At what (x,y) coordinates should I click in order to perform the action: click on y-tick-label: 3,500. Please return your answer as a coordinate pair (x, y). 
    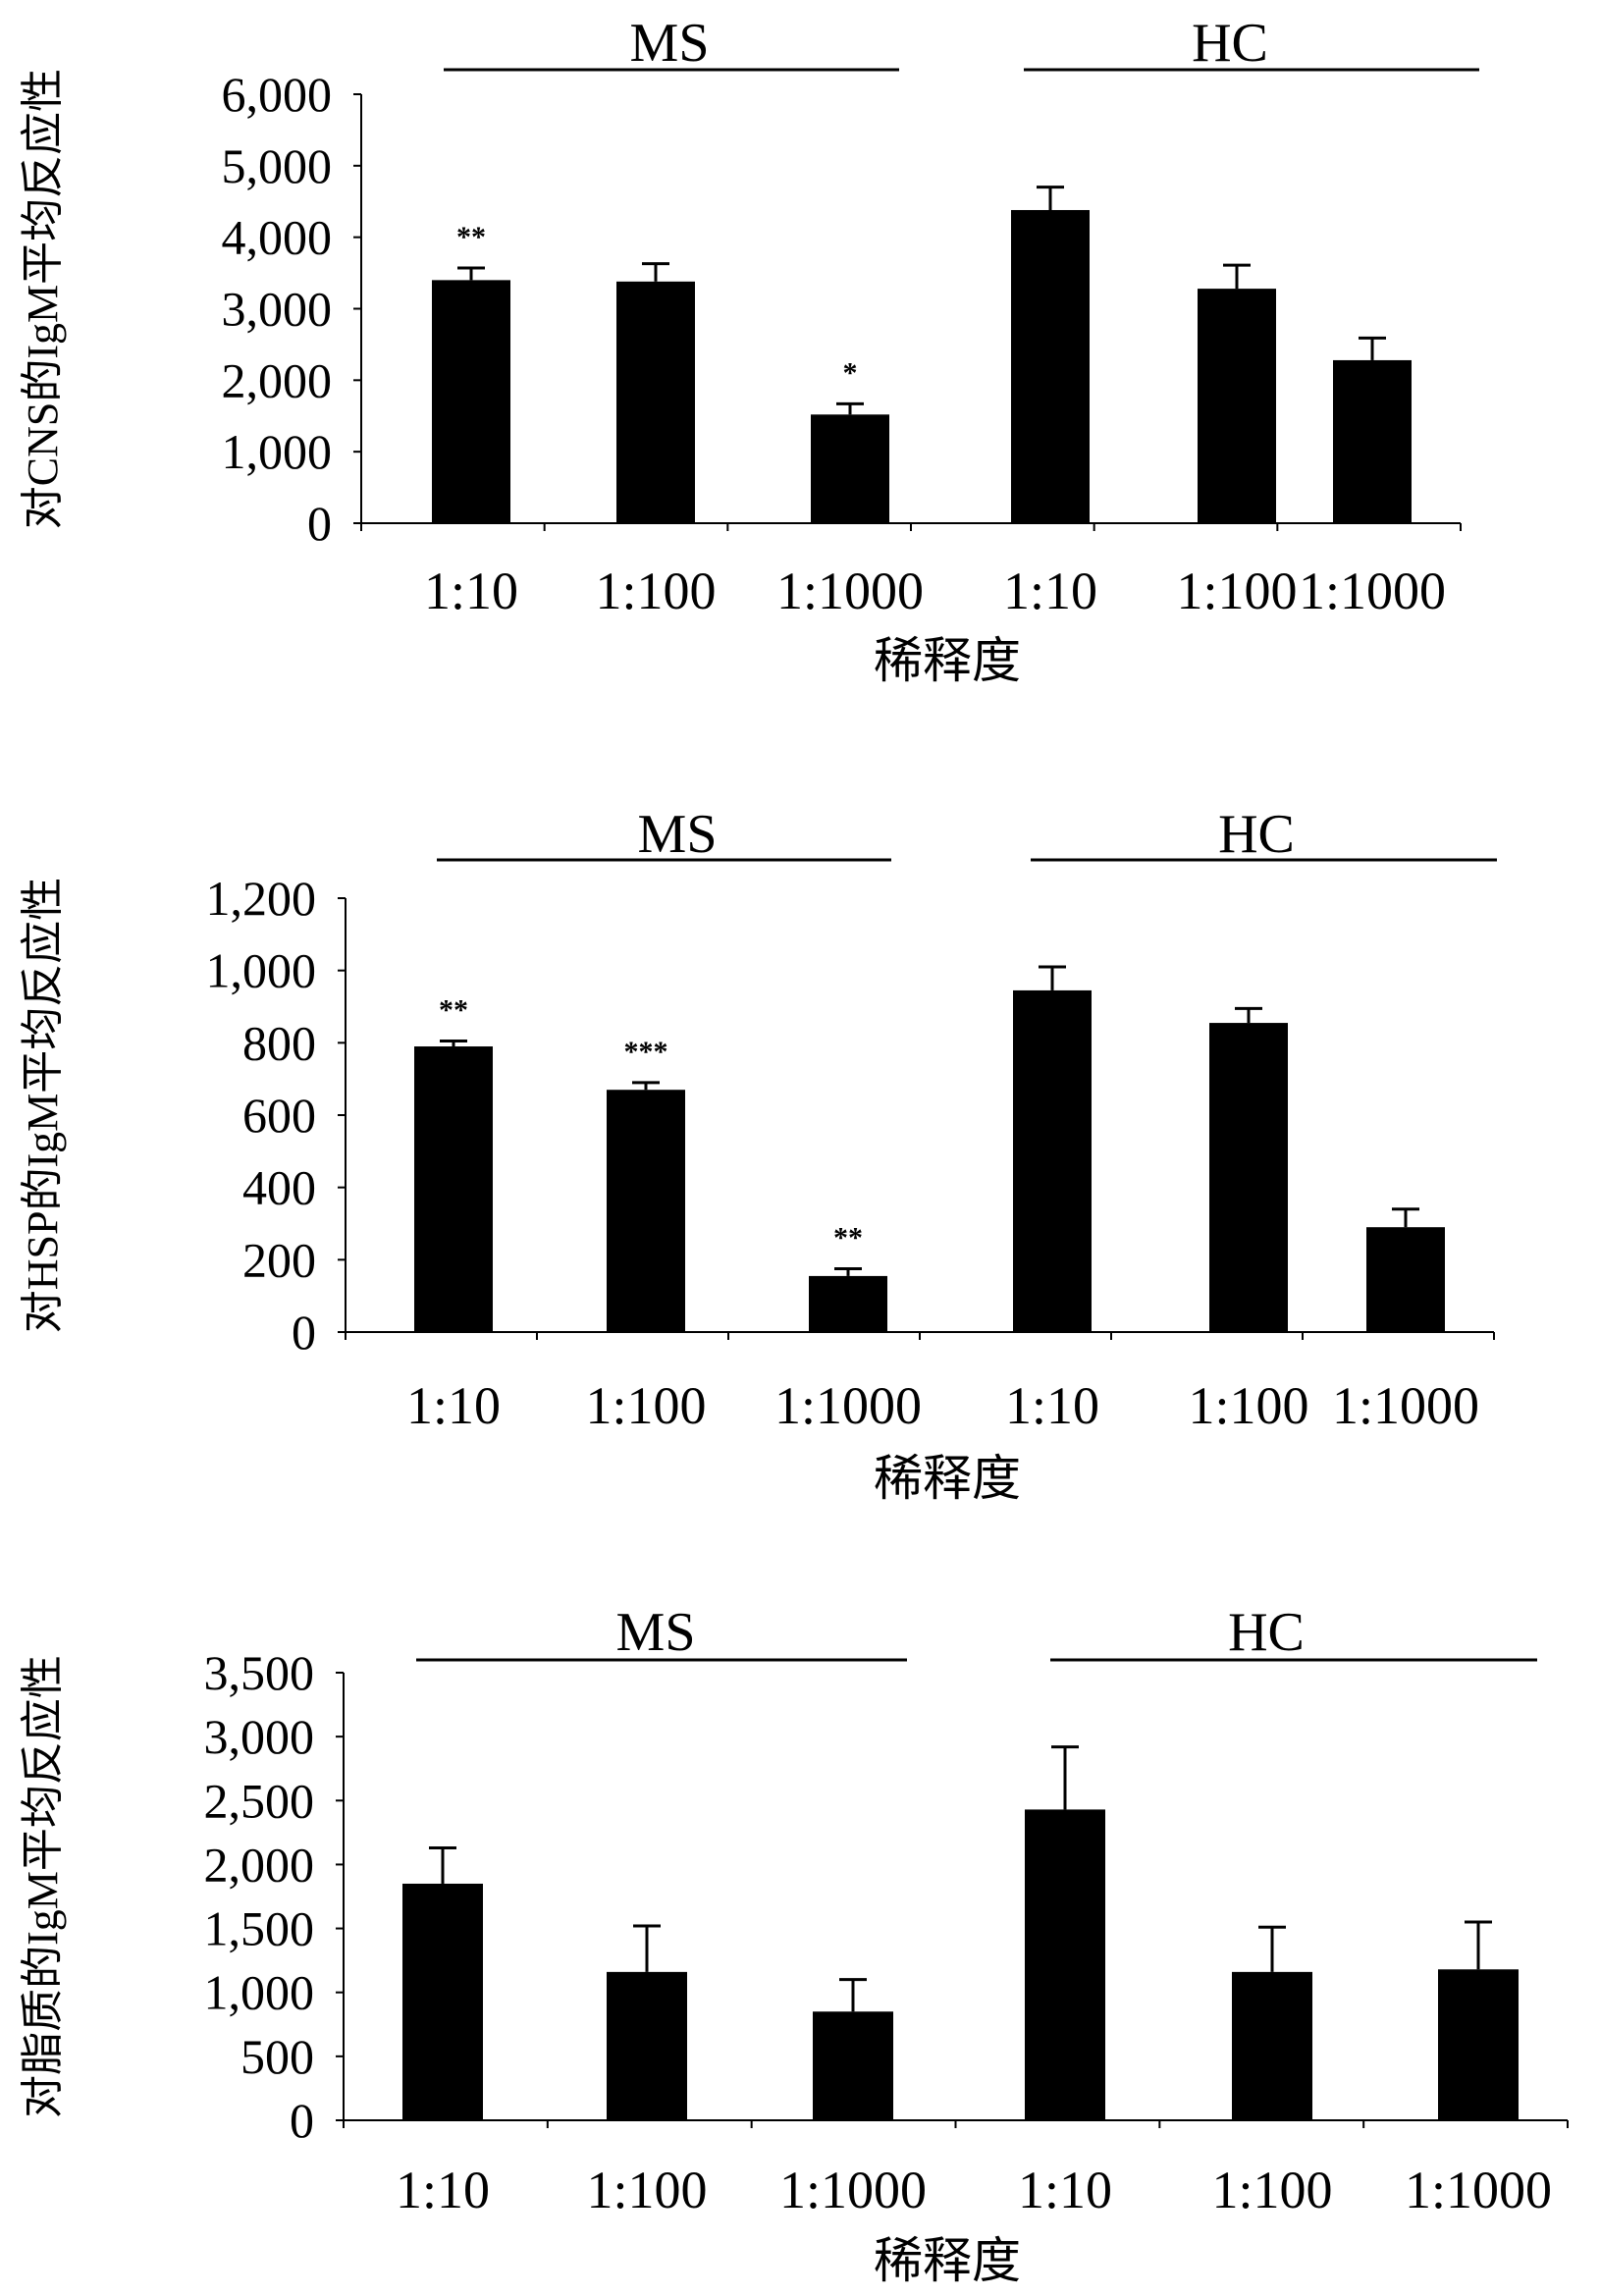
    Looking at the image, I should click on (259, 1672).